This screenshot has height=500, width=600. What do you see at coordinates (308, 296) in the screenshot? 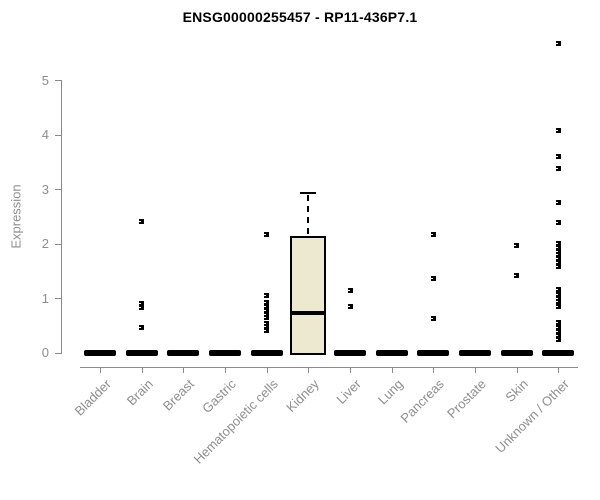
I see `box-kidney` at bounding box center [308, 296].